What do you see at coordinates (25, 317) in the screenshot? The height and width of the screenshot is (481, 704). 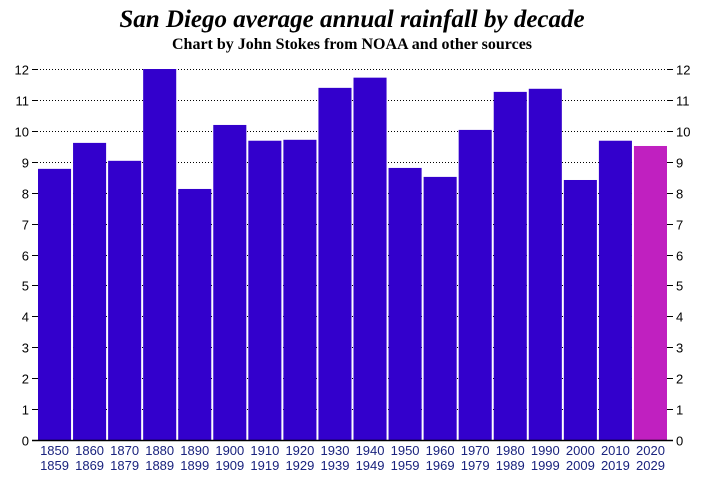 I see `y-tick-label-left: 4` at bounding box center [25, 317].